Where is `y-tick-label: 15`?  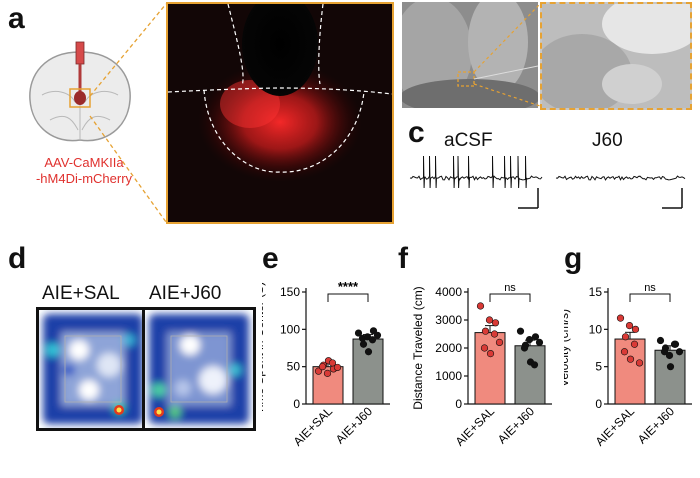 y-tick-label: 15 is located at coordinates (596, 292).